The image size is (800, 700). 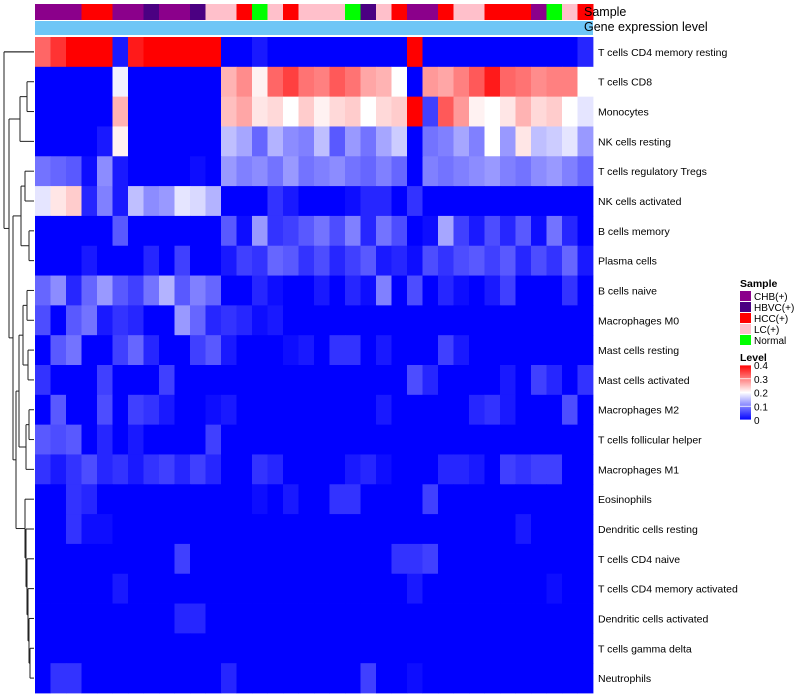 I want to click on gene-expression-annotation-label: Gene expression level, so click(x=646, y=27).